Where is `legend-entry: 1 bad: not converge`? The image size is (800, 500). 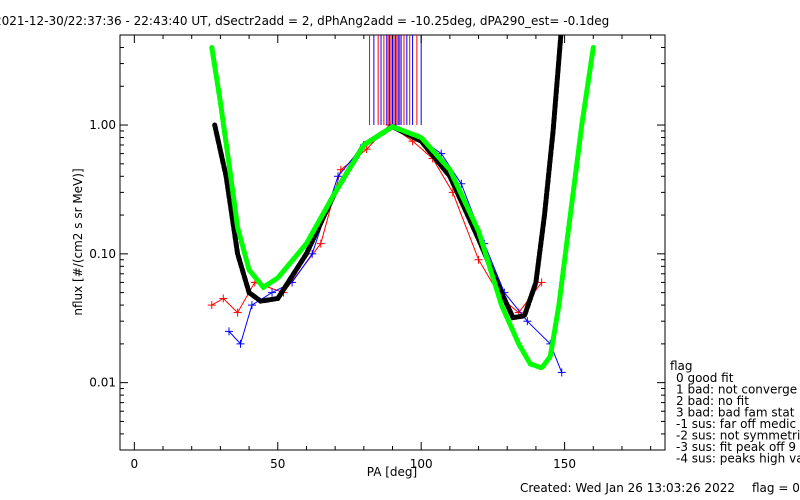 legend-entry: 1 bad: not converge is located at coordinates (736, 390).